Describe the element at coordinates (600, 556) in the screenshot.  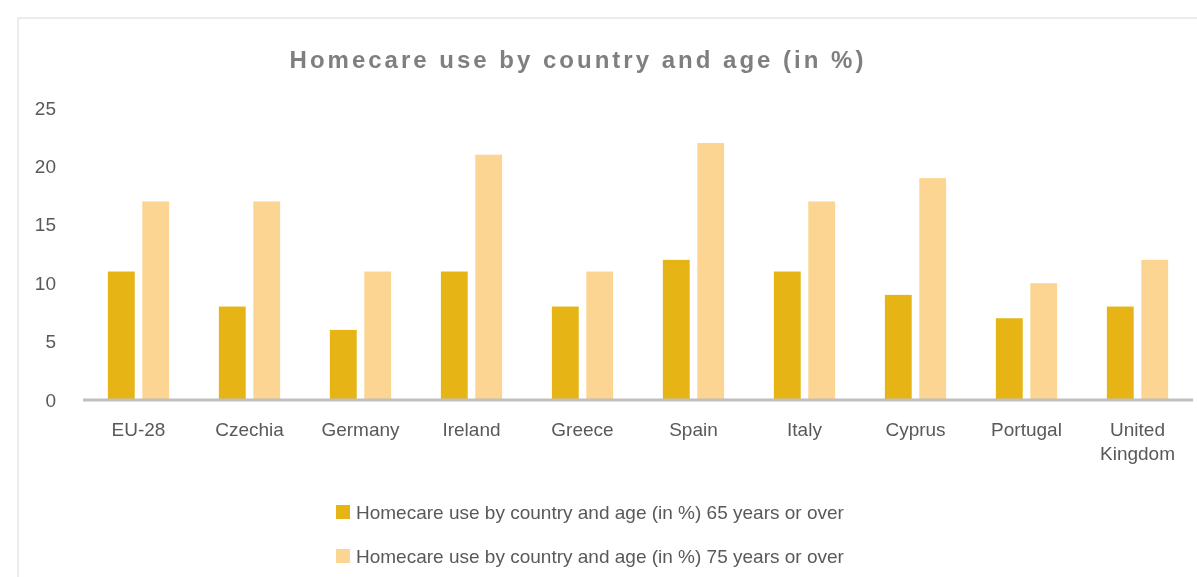
I see `legend-label: Homecare use by country and age (in %) 75 years or over` at that location.